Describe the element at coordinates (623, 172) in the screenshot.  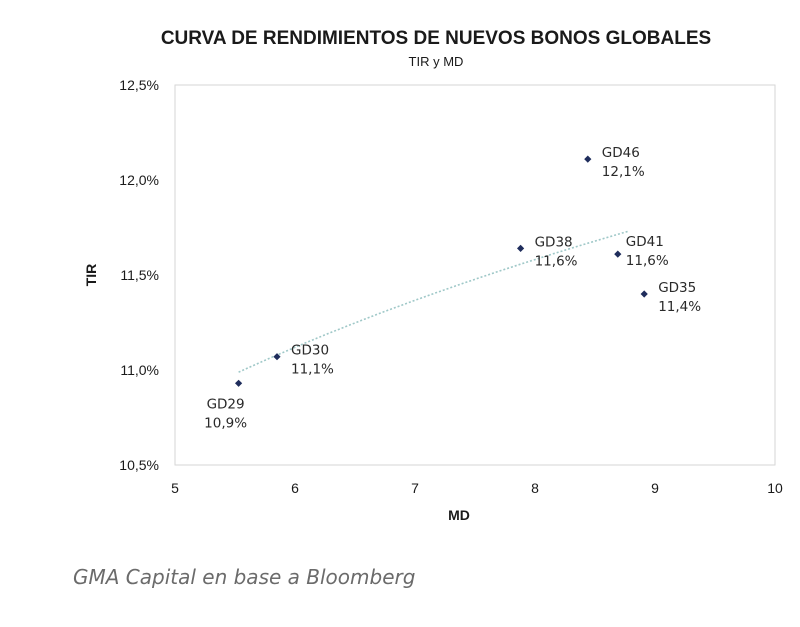
I see `point-value-label: 12,1%` at that location.